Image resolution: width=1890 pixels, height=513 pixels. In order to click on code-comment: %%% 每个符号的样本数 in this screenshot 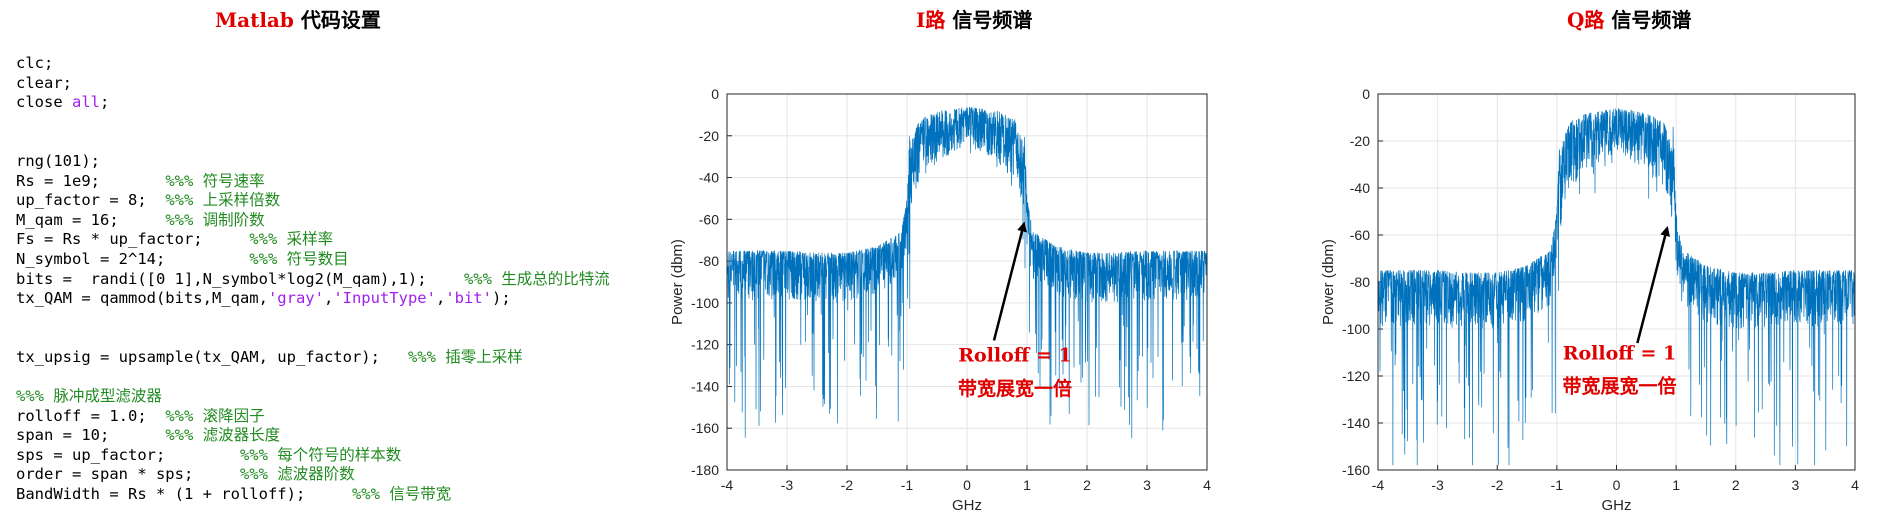, I will do `click(320, 454)`.